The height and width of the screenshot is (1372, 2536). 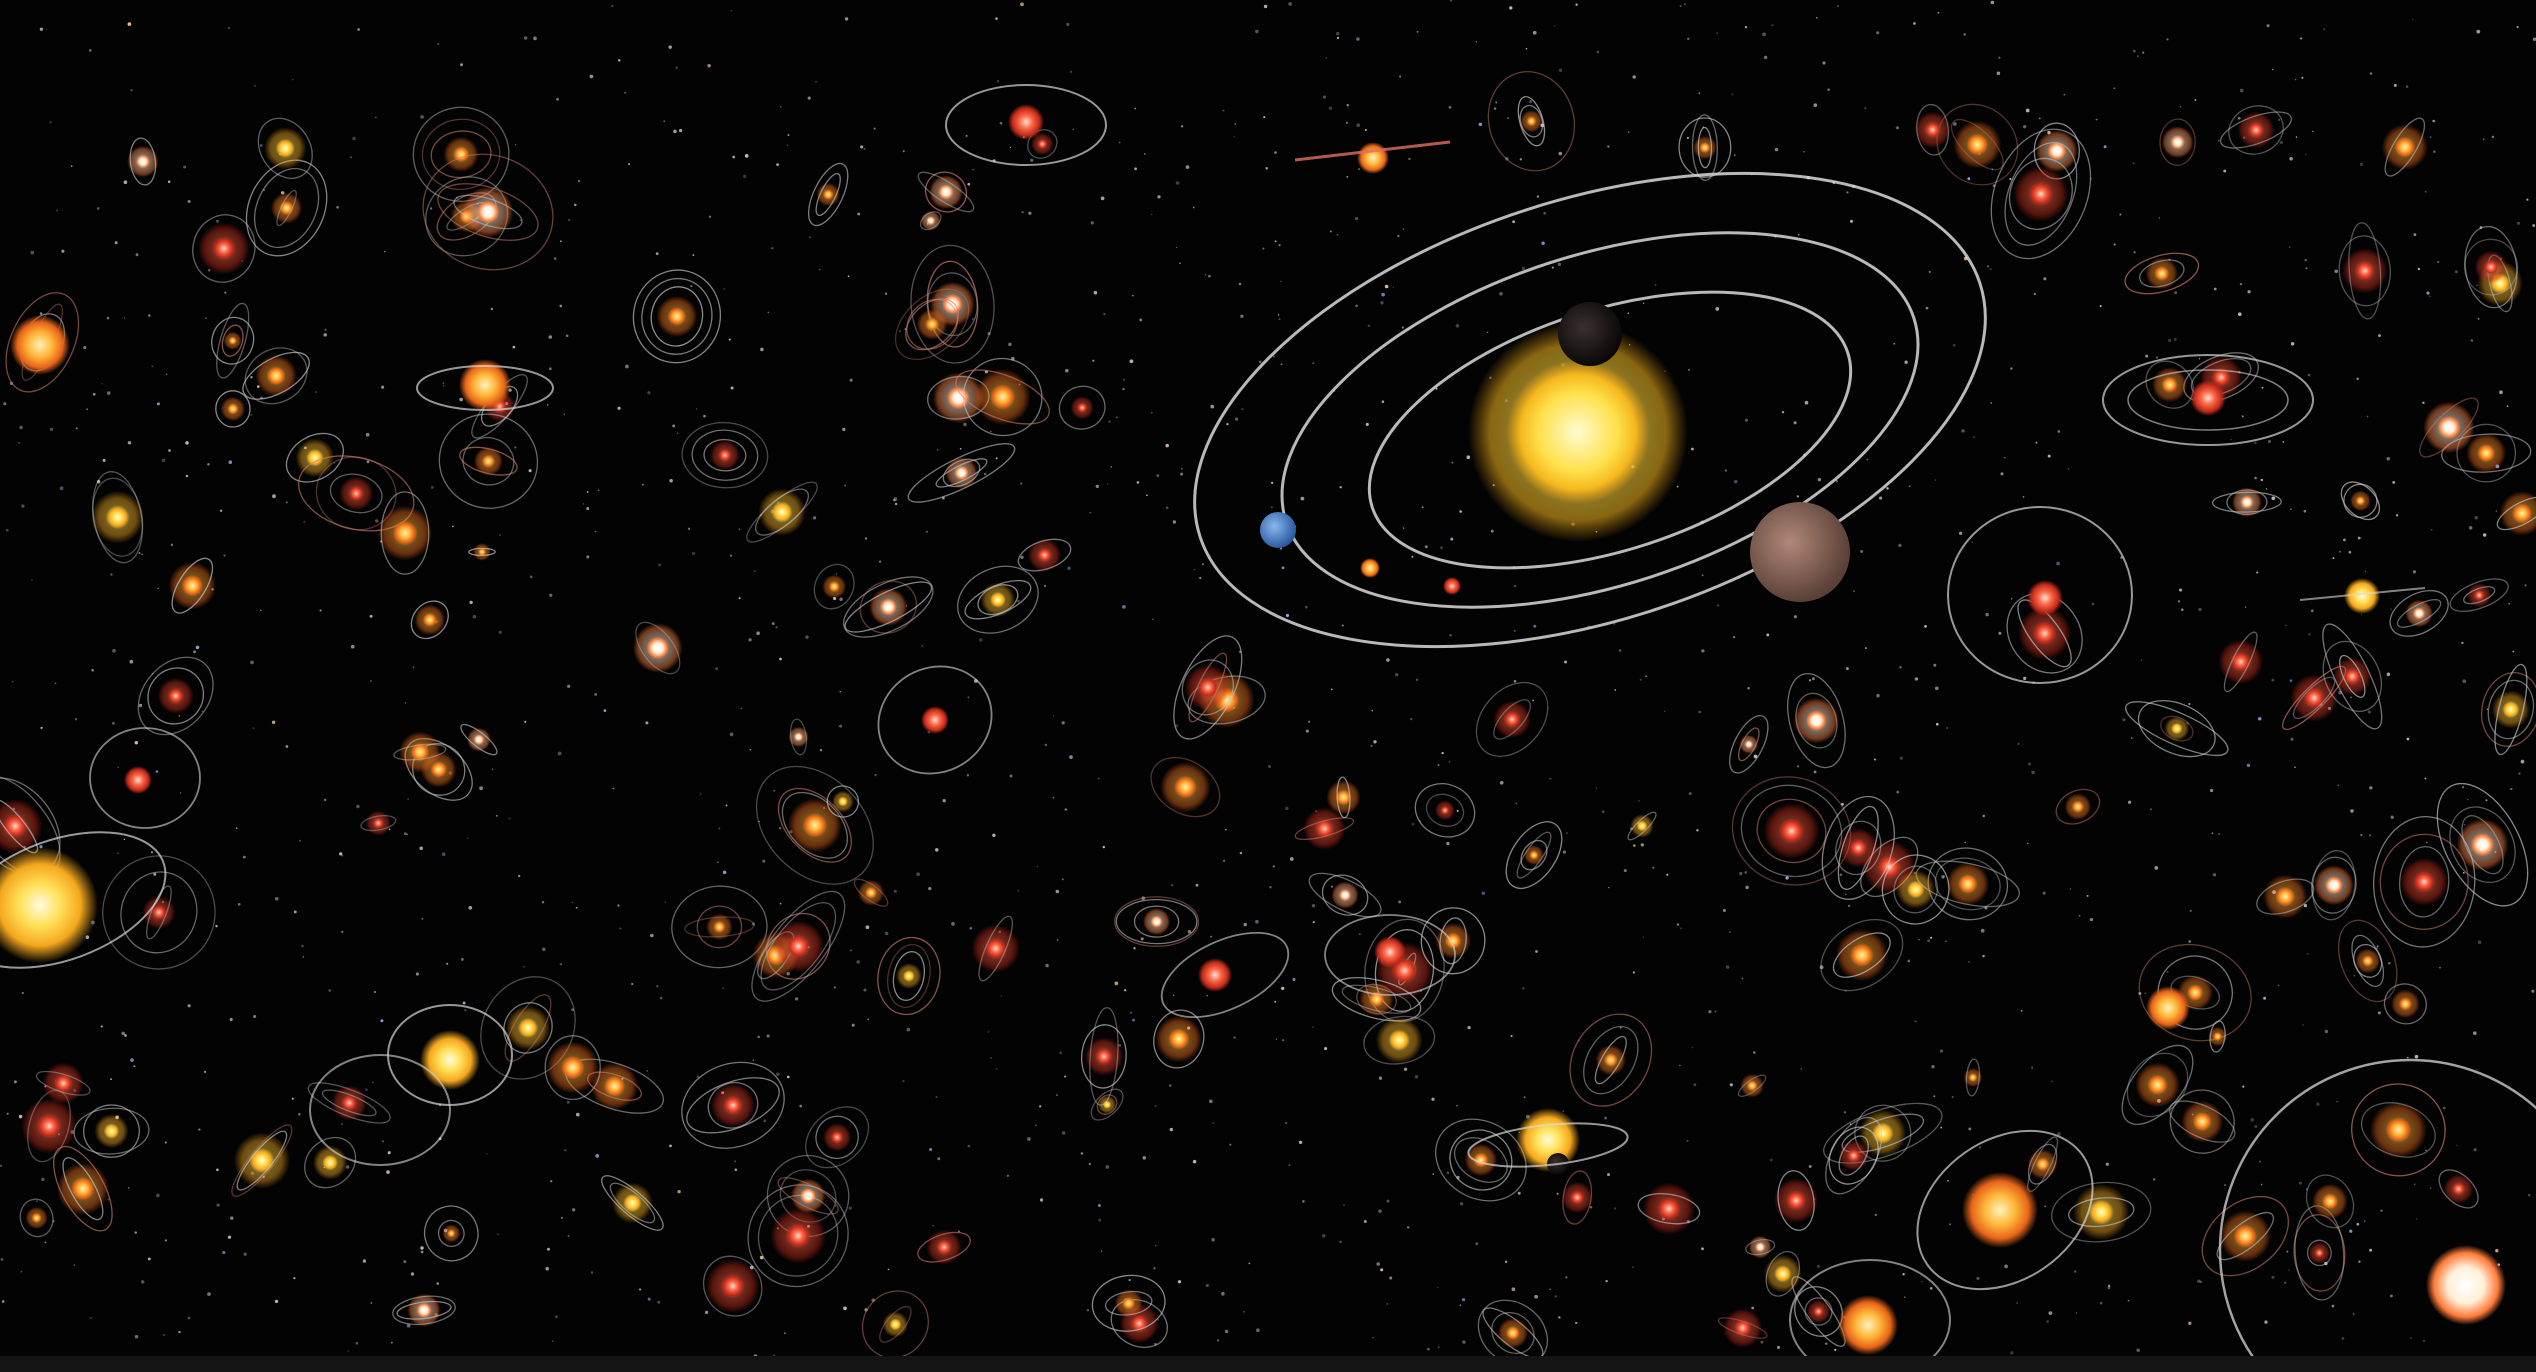 I want to click on red-star, so click(x=2208, y=398).